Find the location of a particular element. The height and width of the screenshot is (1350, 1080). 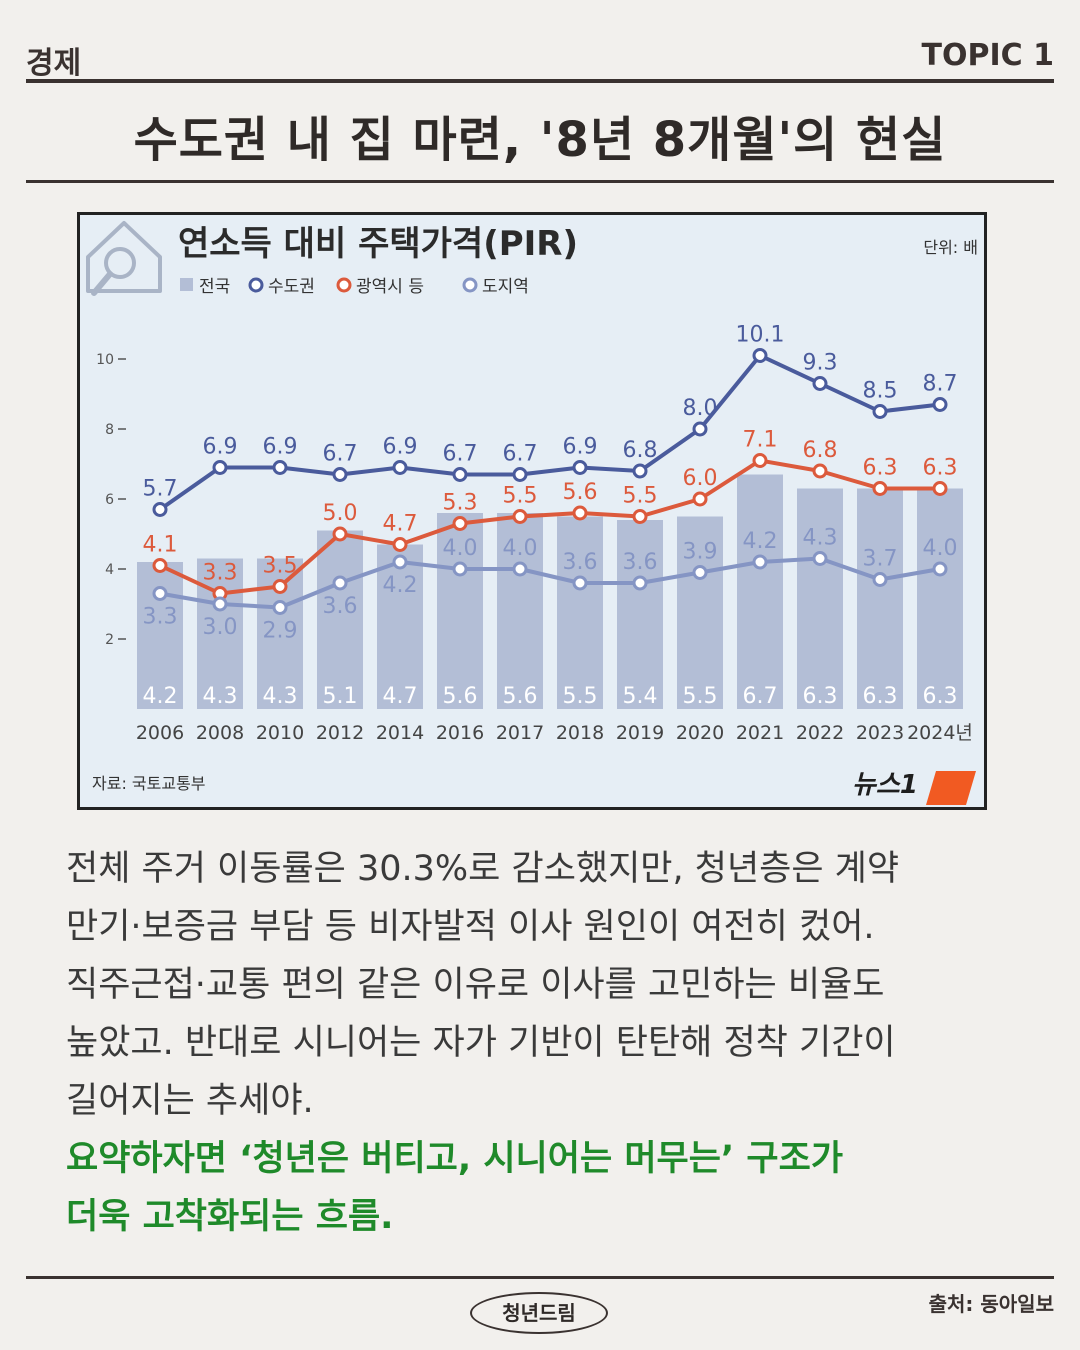

legend-label: 수도권 is located at coordinates (291, 287).